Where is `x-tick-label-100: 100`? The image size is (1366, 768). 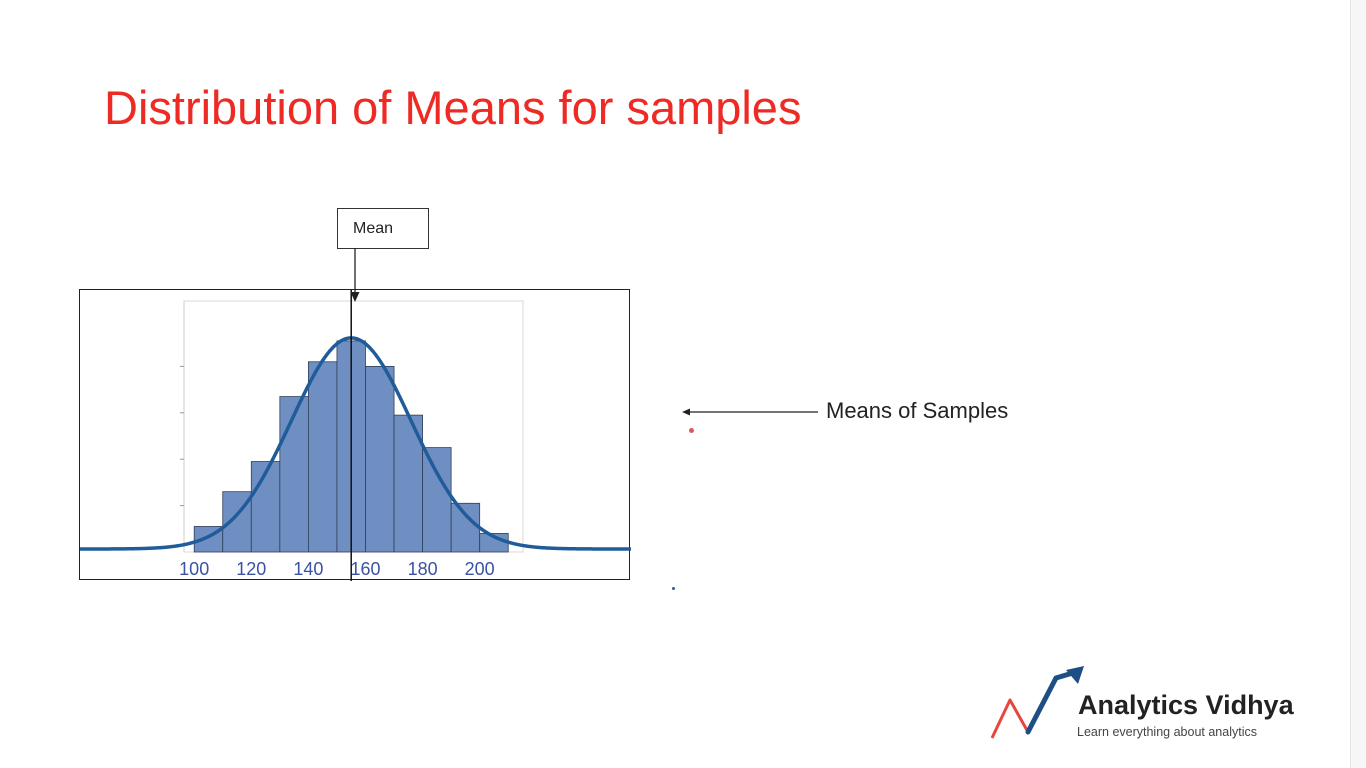
x-tick-label-100: 100 is located at coordinates (194, 569).